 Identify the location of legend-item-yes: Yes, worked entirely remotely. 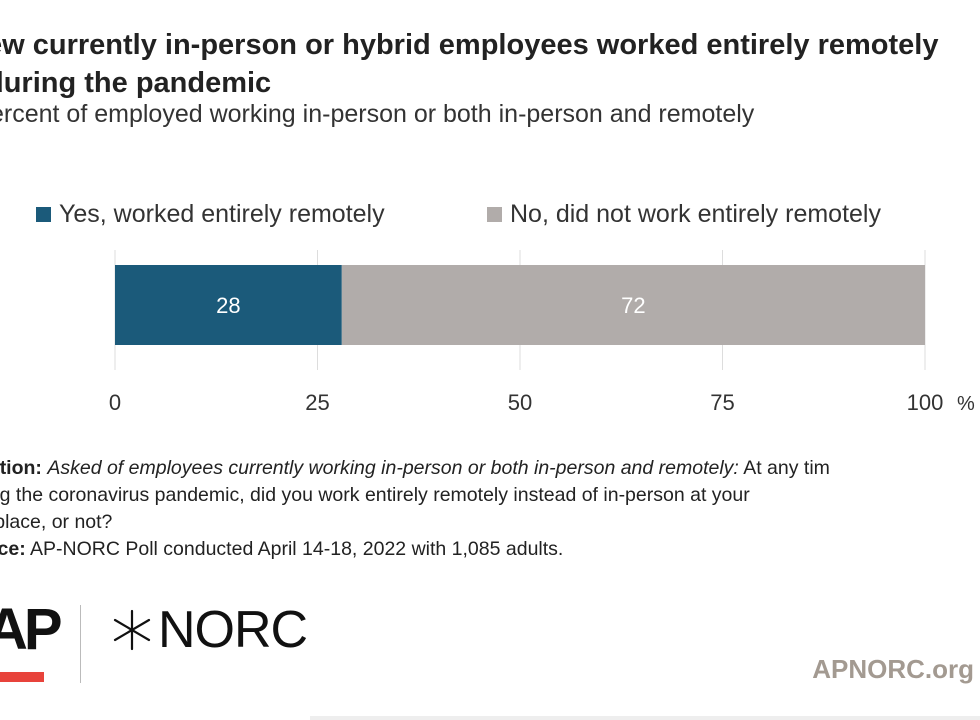
(210, 214).